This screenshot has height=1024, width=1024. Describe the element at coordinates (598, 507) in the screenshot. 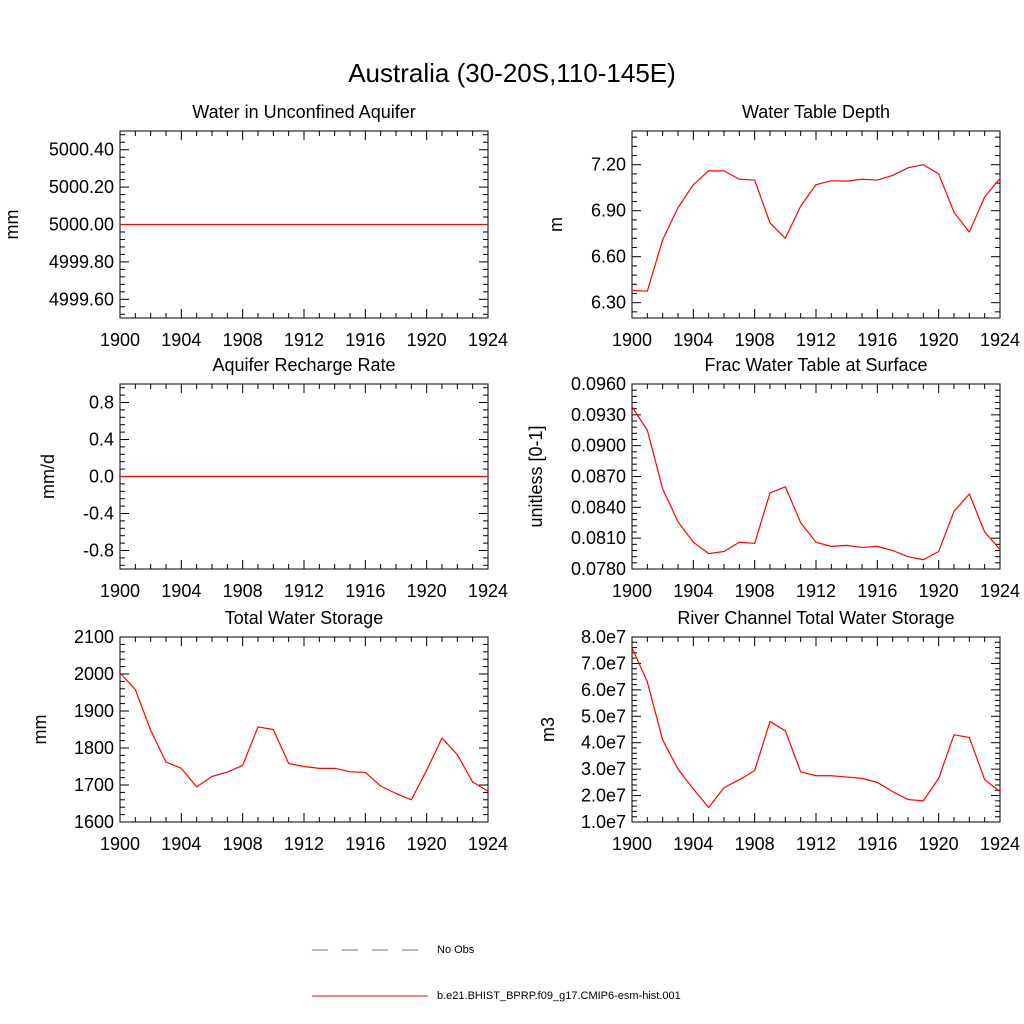

I see `y-tick-label: 0.0840` at that location.